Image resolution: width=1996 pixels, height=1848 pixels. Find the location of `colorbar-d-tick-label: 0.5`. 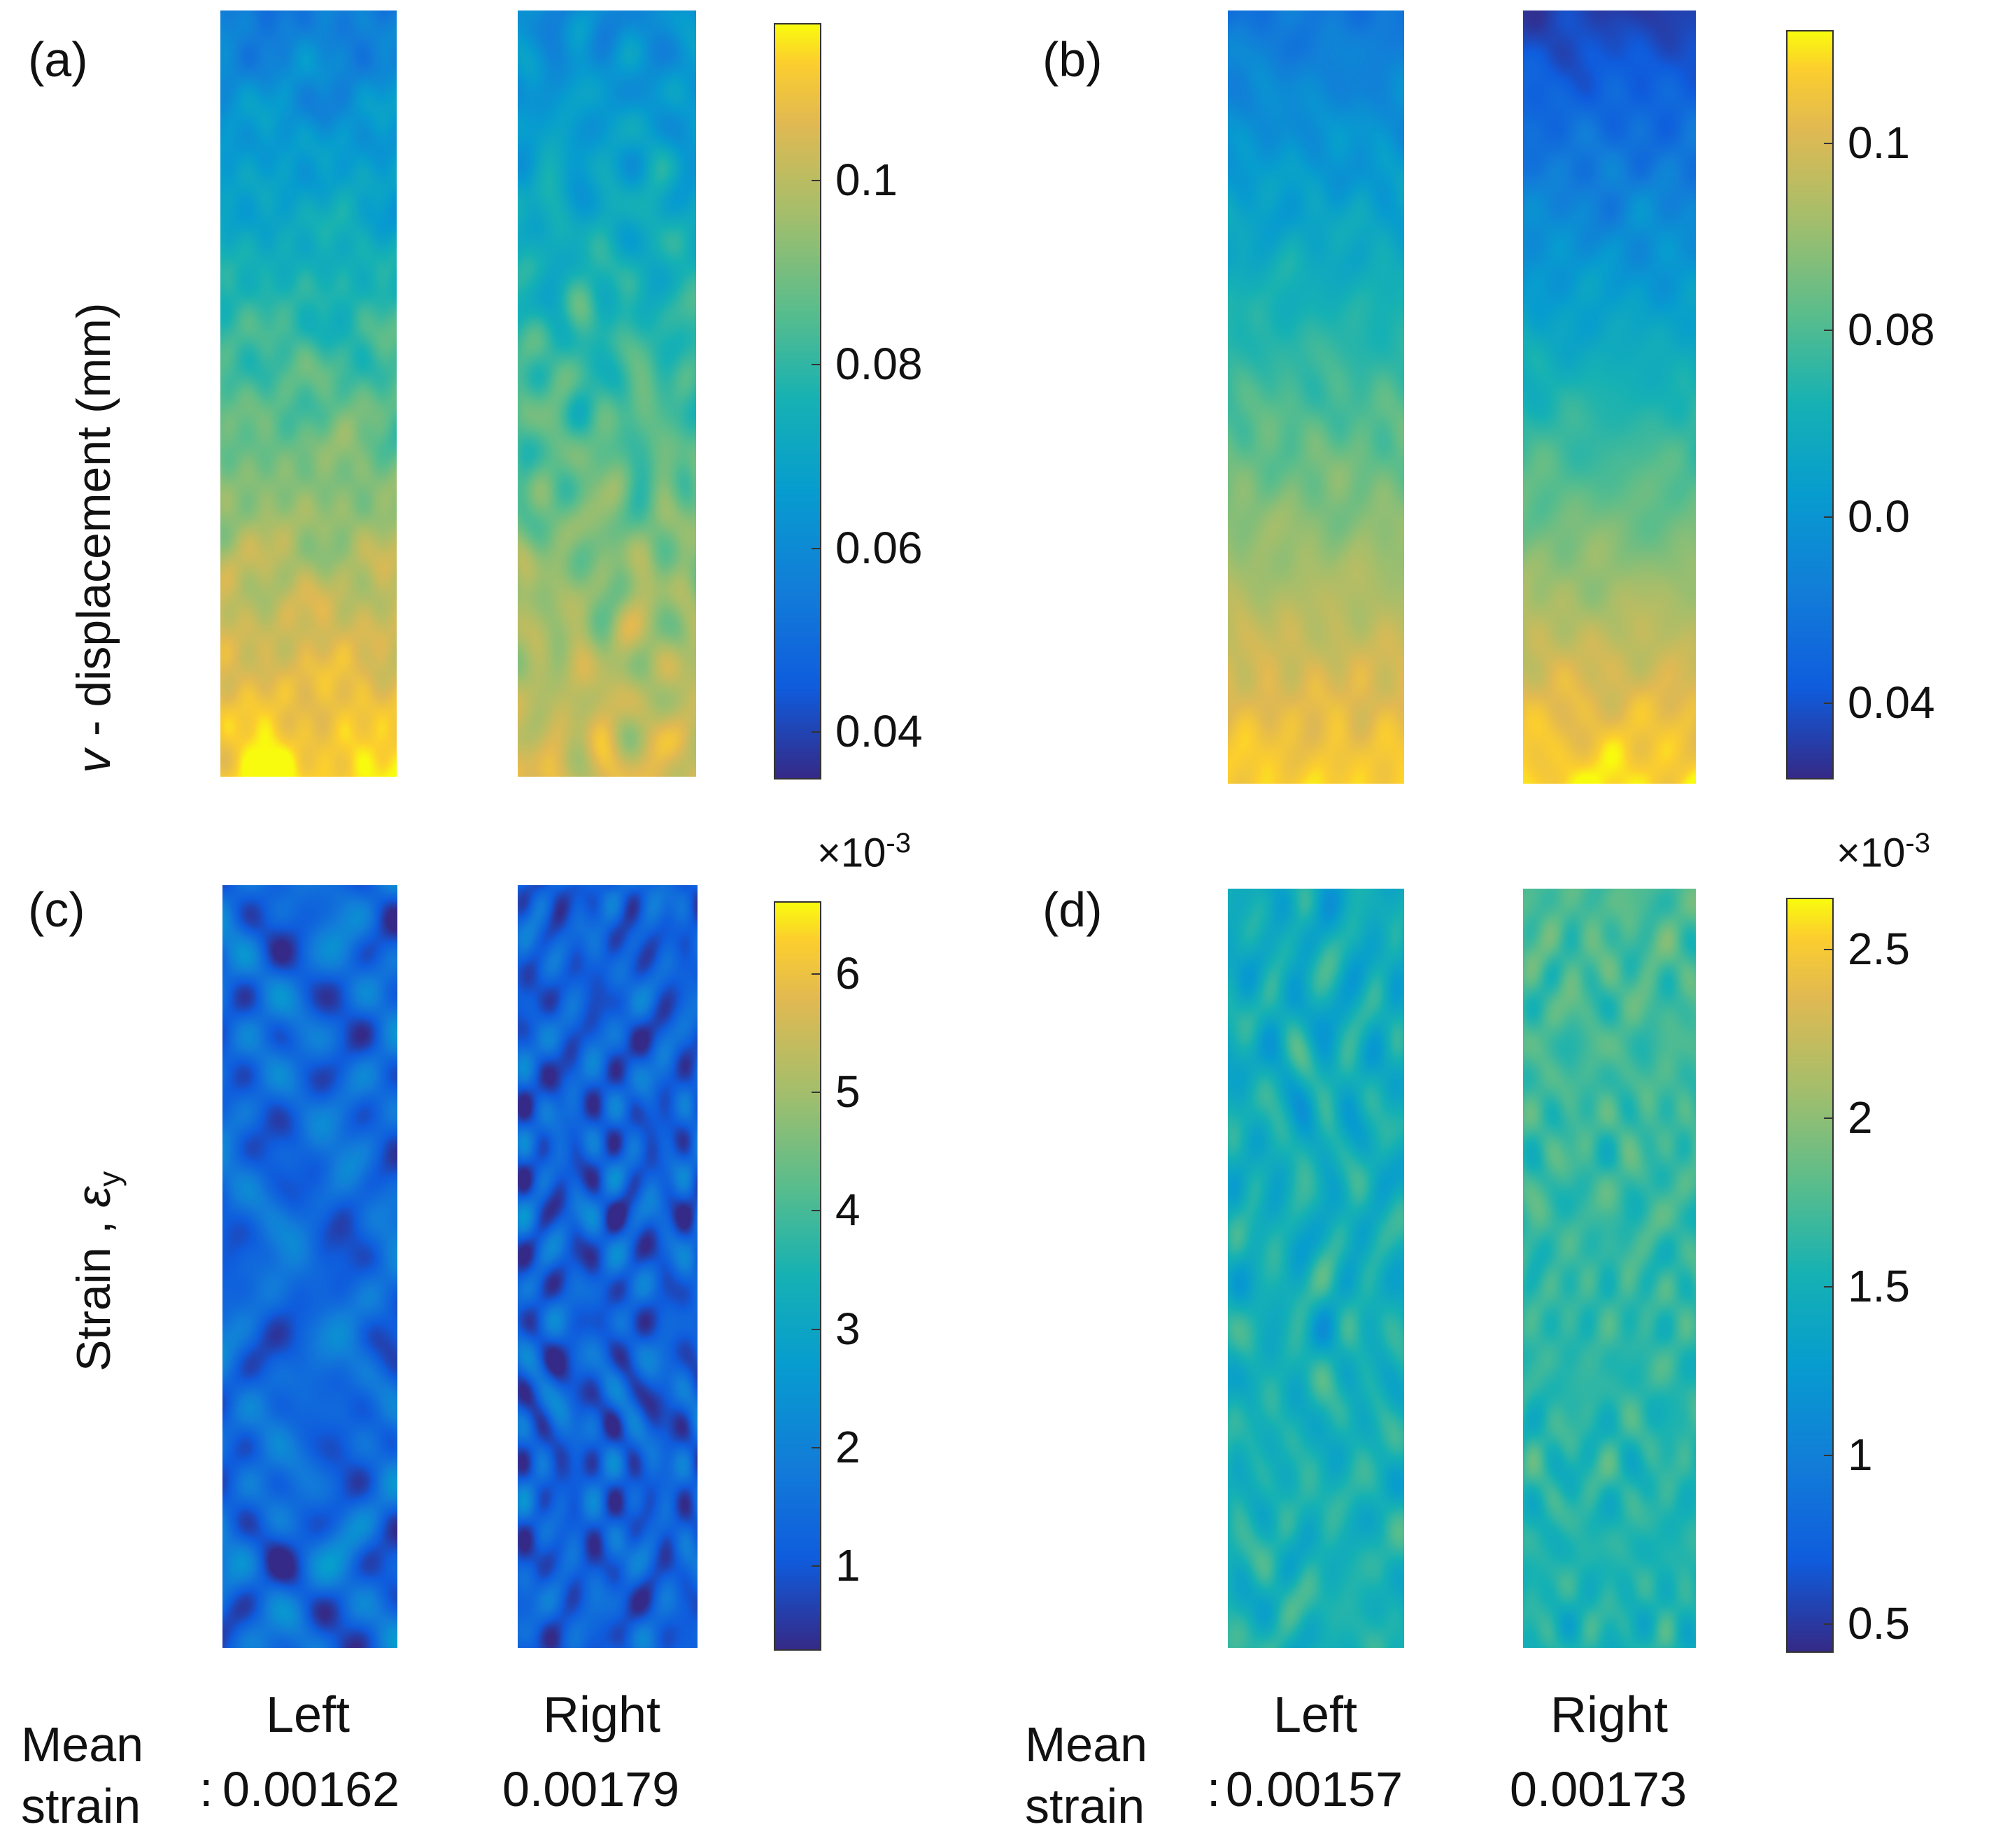

colorbar-d-tick-label: 0.5 is located at coordinates (1879, 1624).